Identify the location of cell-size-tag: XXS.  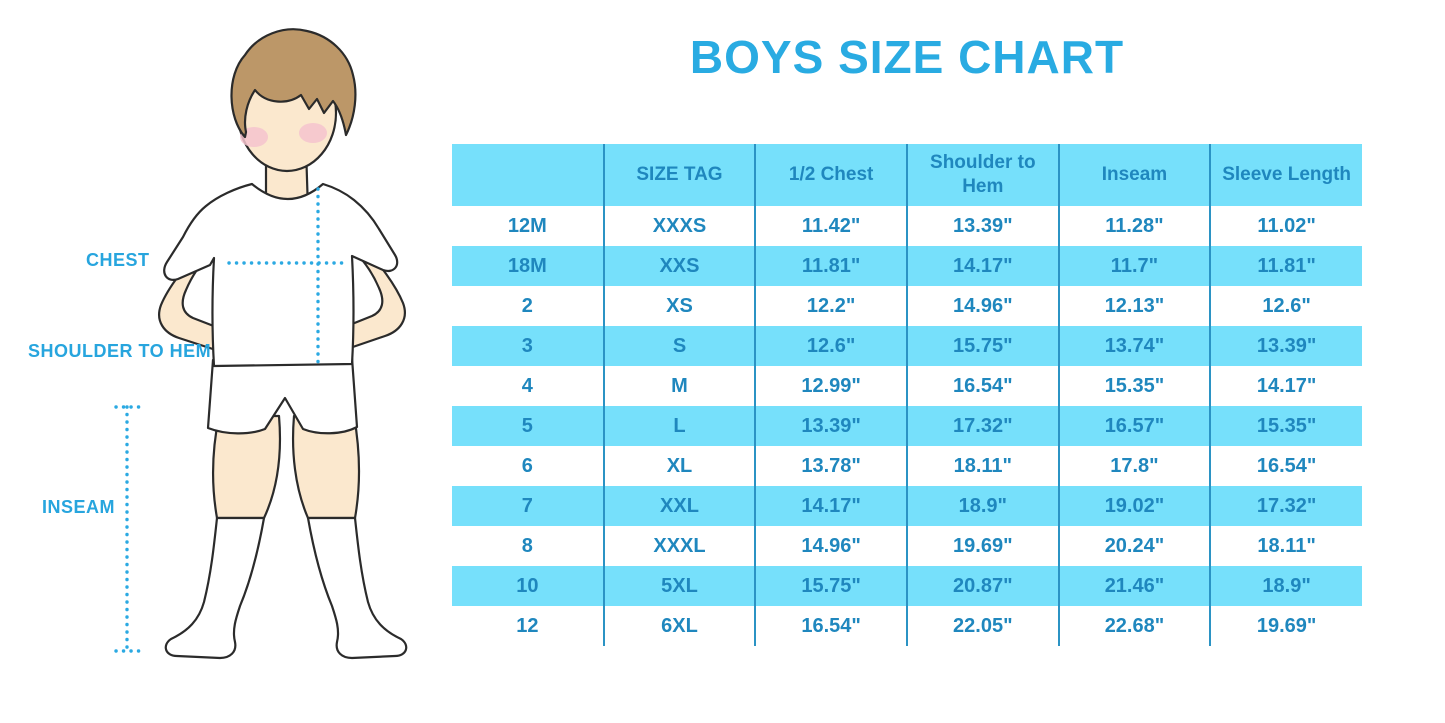
(679, 266).